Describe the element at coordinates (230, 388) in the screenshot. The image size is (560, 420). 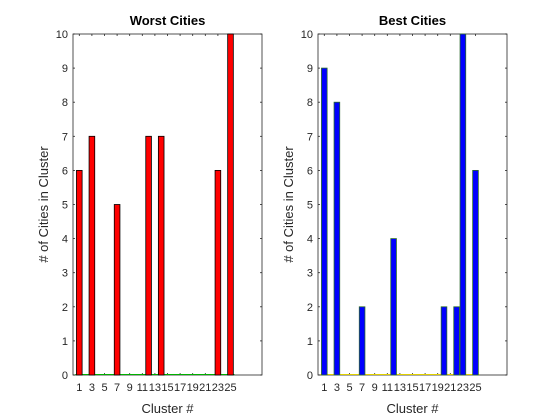
I see `worst-x-tick-label: 25` at that location.